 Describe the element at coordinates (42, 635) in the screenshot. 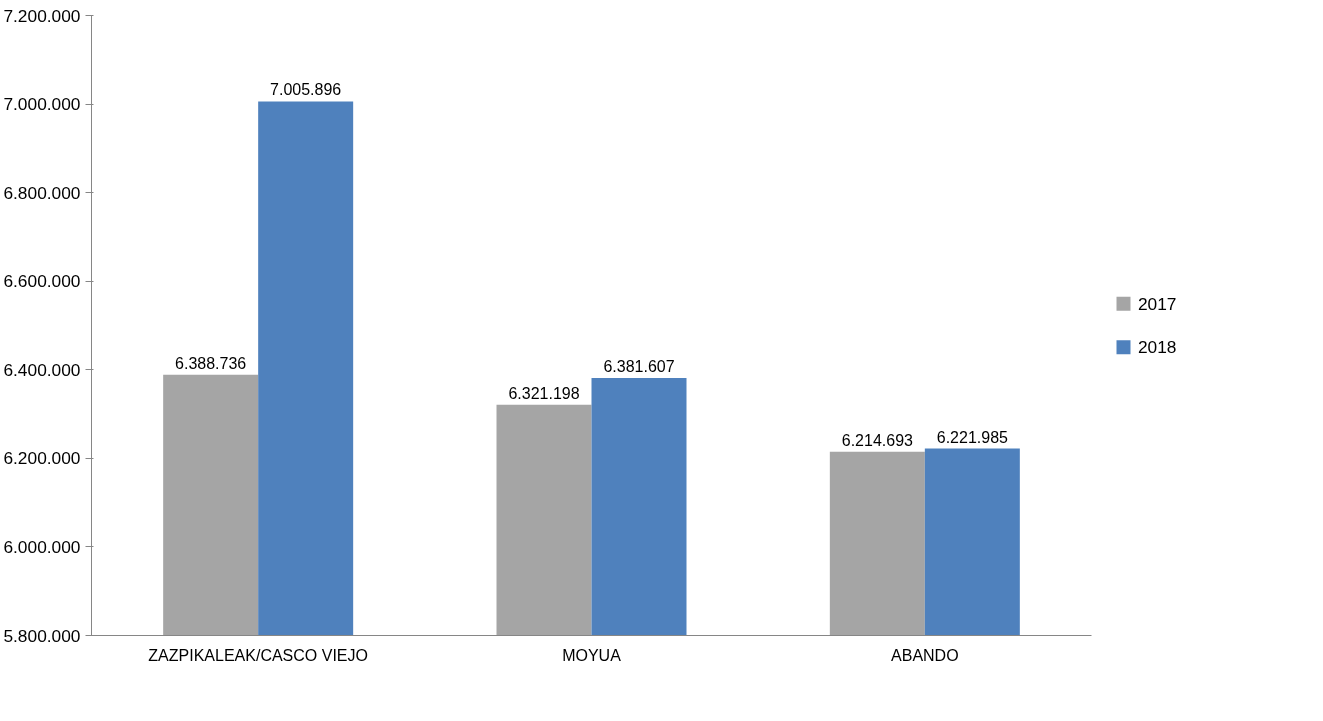

I see `y-tick-label: 5.800.000` at that location.